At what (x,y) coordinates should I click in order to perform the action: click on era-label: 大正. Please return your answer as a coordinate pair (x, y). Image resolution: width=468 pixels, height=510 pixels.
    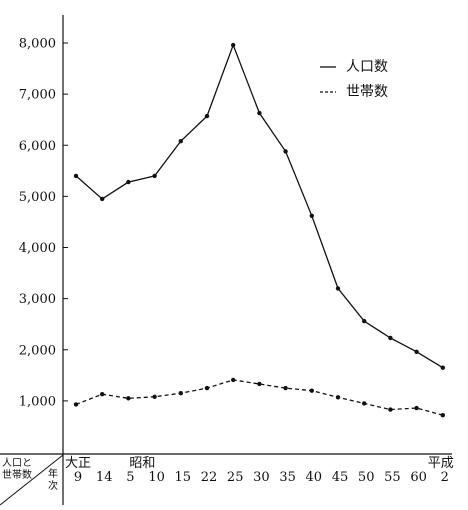
    Looking at the image, I should click on (78, 463).